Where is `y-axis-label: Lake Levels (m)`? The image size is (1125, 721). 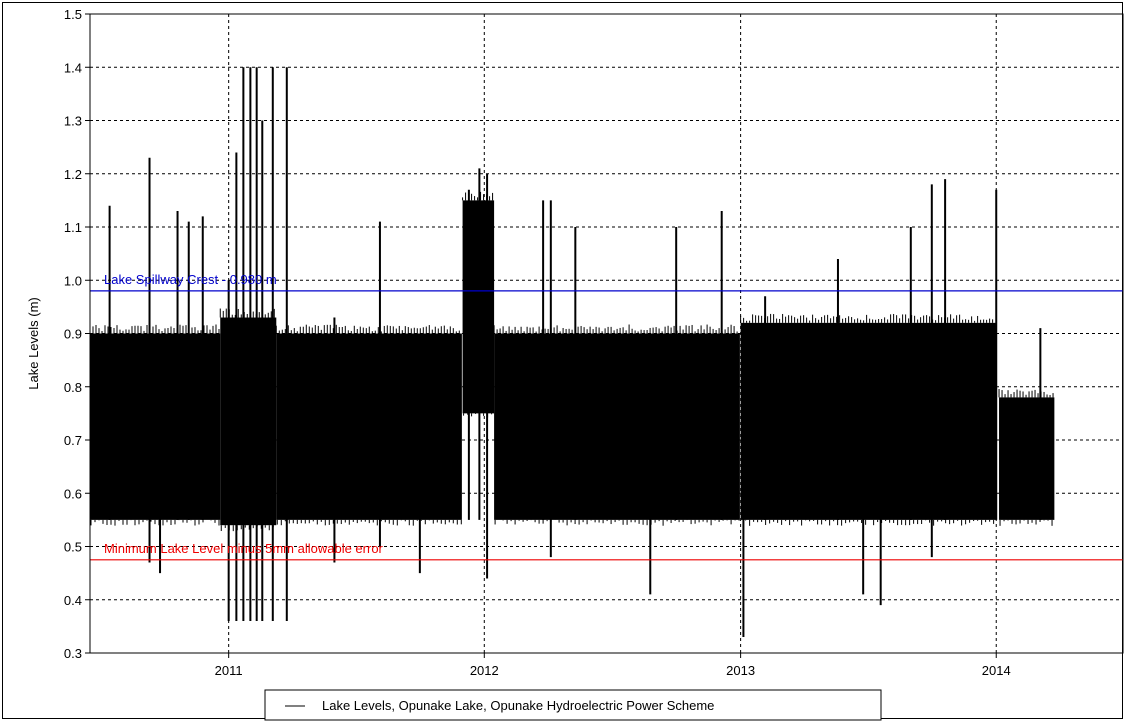 y-axis-label: Lake Levels (m) is located at coordinates (33, 343).